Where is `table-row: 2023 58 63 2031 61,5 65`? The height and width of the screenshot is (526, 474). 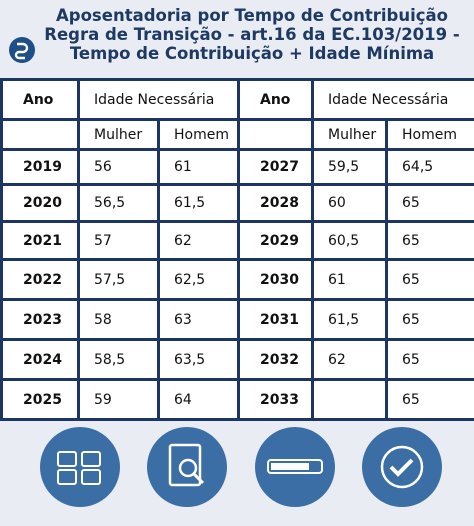
table-row: 2023 58 63 2031 61,5 65 is located at coordinates (237, 319).